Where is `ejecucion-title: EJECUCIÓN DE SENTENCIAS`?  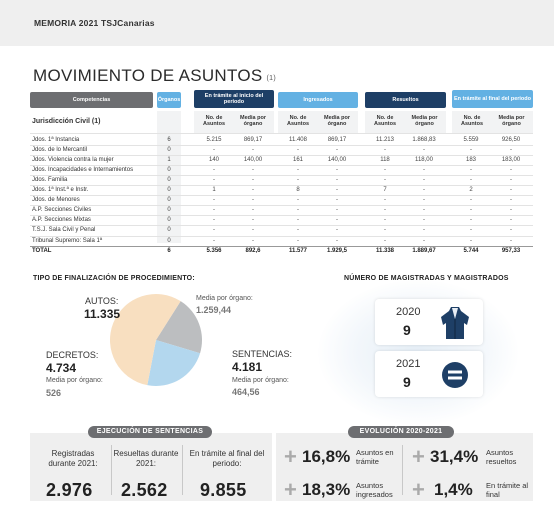 ejecucion-title: EJECUCIÓN DE SENTENCIAS is located at coordinates (150, 432).